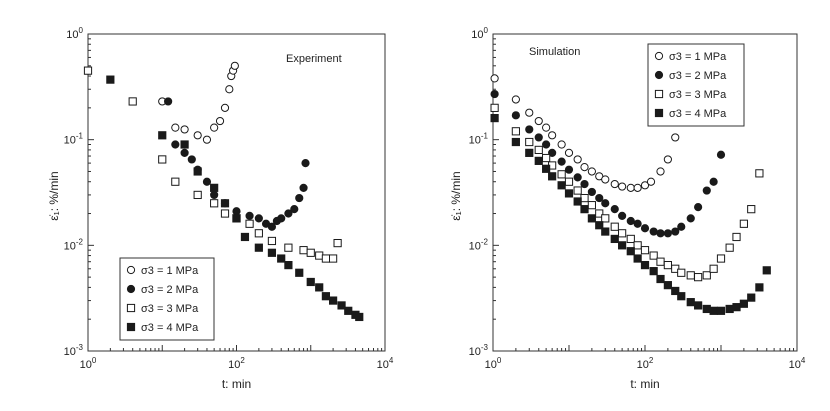  Describe the element at coordinates (797, 363) in the screenshot. I see `x-tick-label: 10⁴` at that location.